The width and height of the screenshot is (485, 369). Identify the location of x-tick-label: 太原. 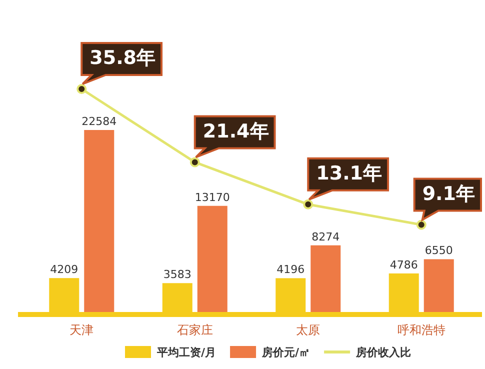
(308, 330).